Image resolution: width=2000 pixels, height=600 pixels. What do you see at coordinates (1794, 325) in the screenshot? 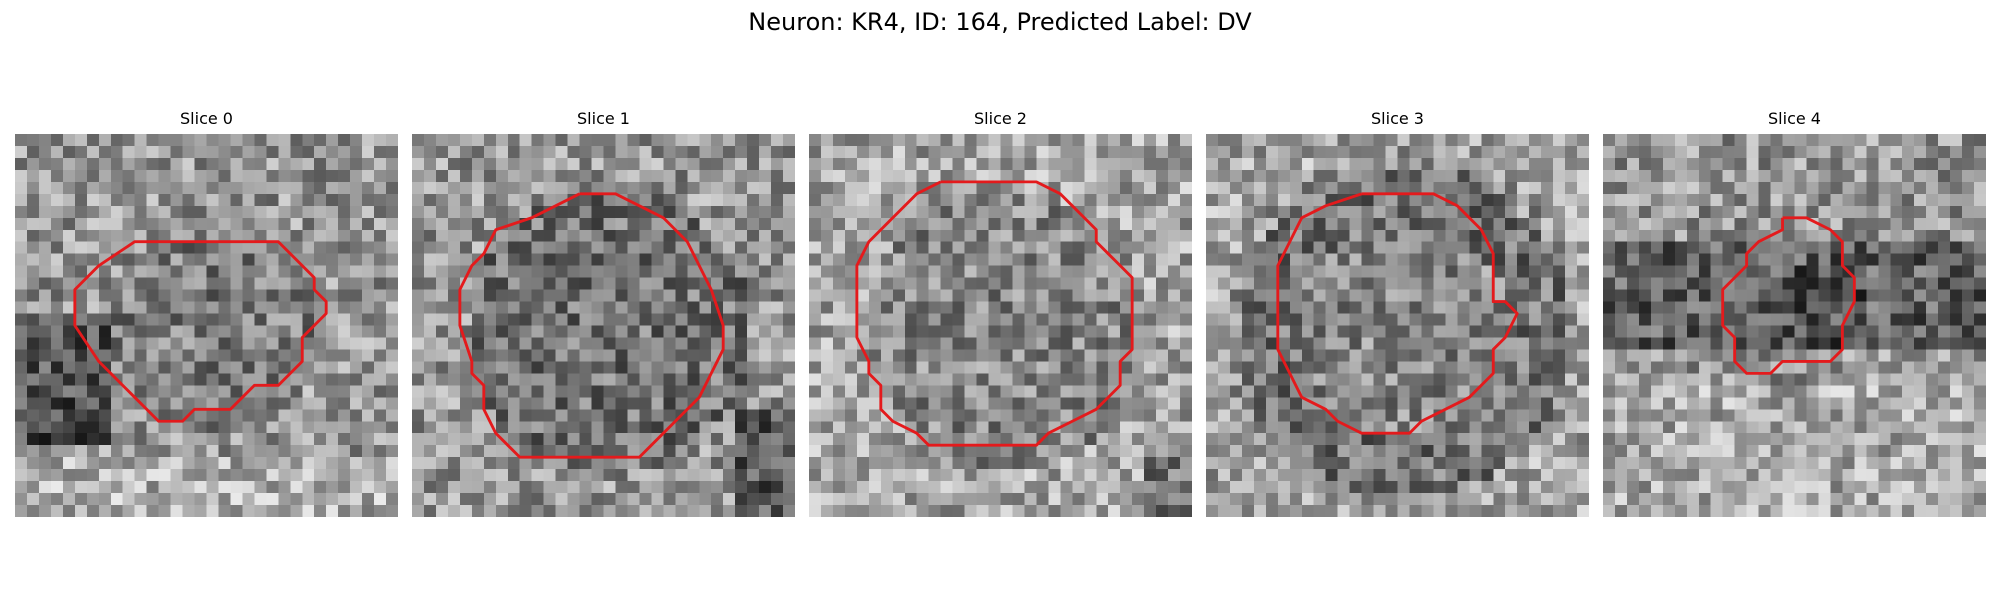
I see `slice-image` at bounding box center [1794, 325].